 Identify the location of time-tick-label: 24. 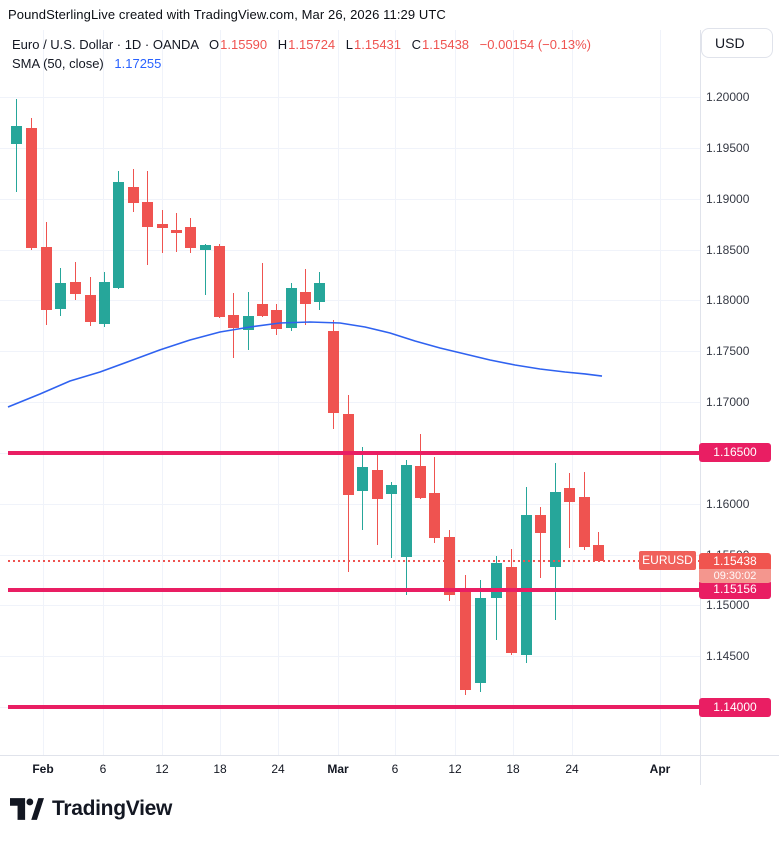
(278, 769).